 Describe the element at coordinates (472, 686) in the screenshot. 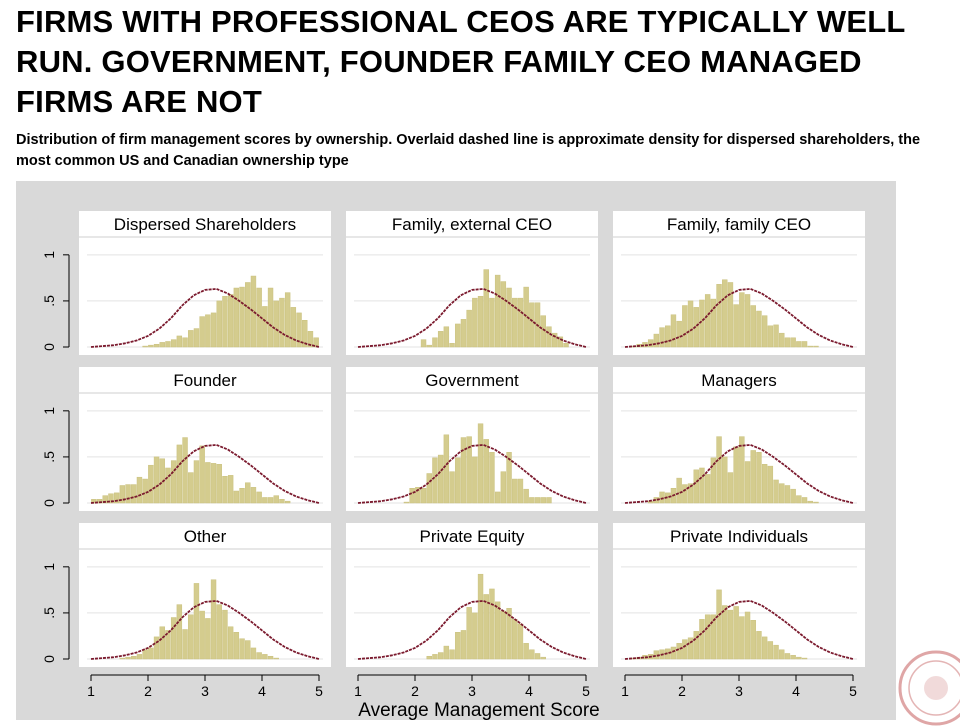

I see `x-axes-group: 1 2 3 4 5 1 2 3 4 5 1 2 3 4 5` at that location.